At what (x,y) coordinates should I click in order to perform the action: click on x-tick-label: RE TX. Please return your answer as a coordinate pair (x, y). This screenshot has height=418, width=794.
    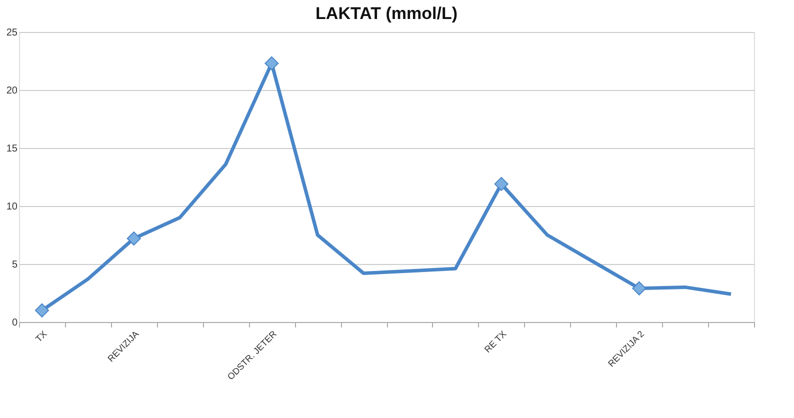
    Looking at the image, I should click on (495, 341).